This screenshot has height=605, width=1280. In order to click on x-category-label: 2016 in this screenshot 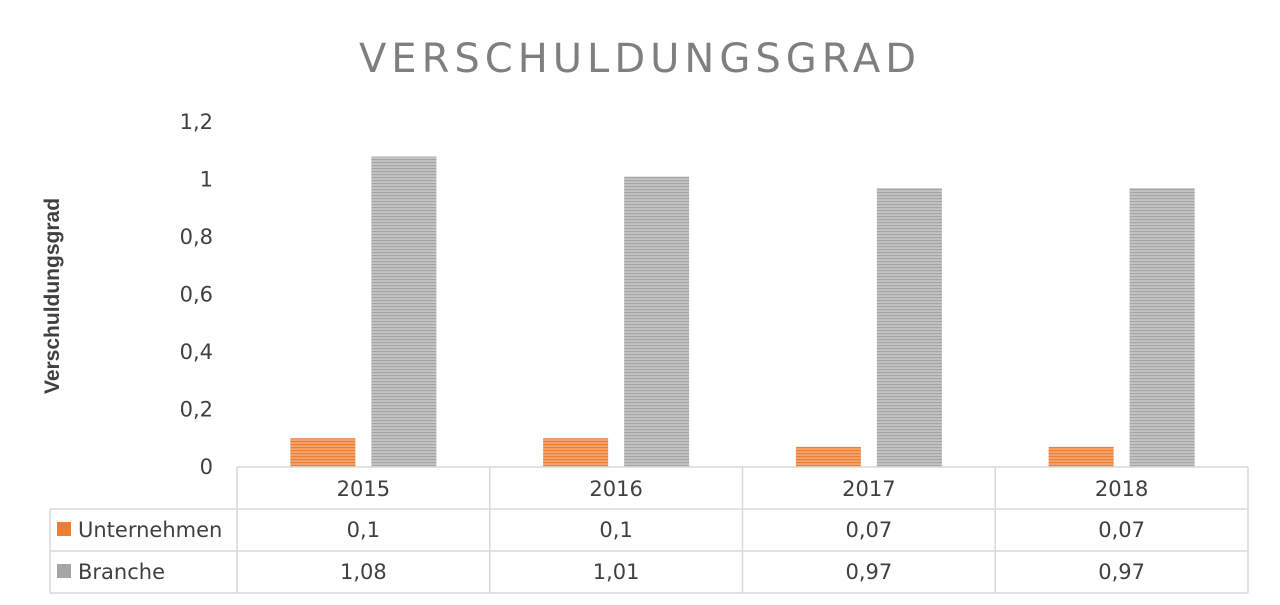, I will do `click(615, 489)`.